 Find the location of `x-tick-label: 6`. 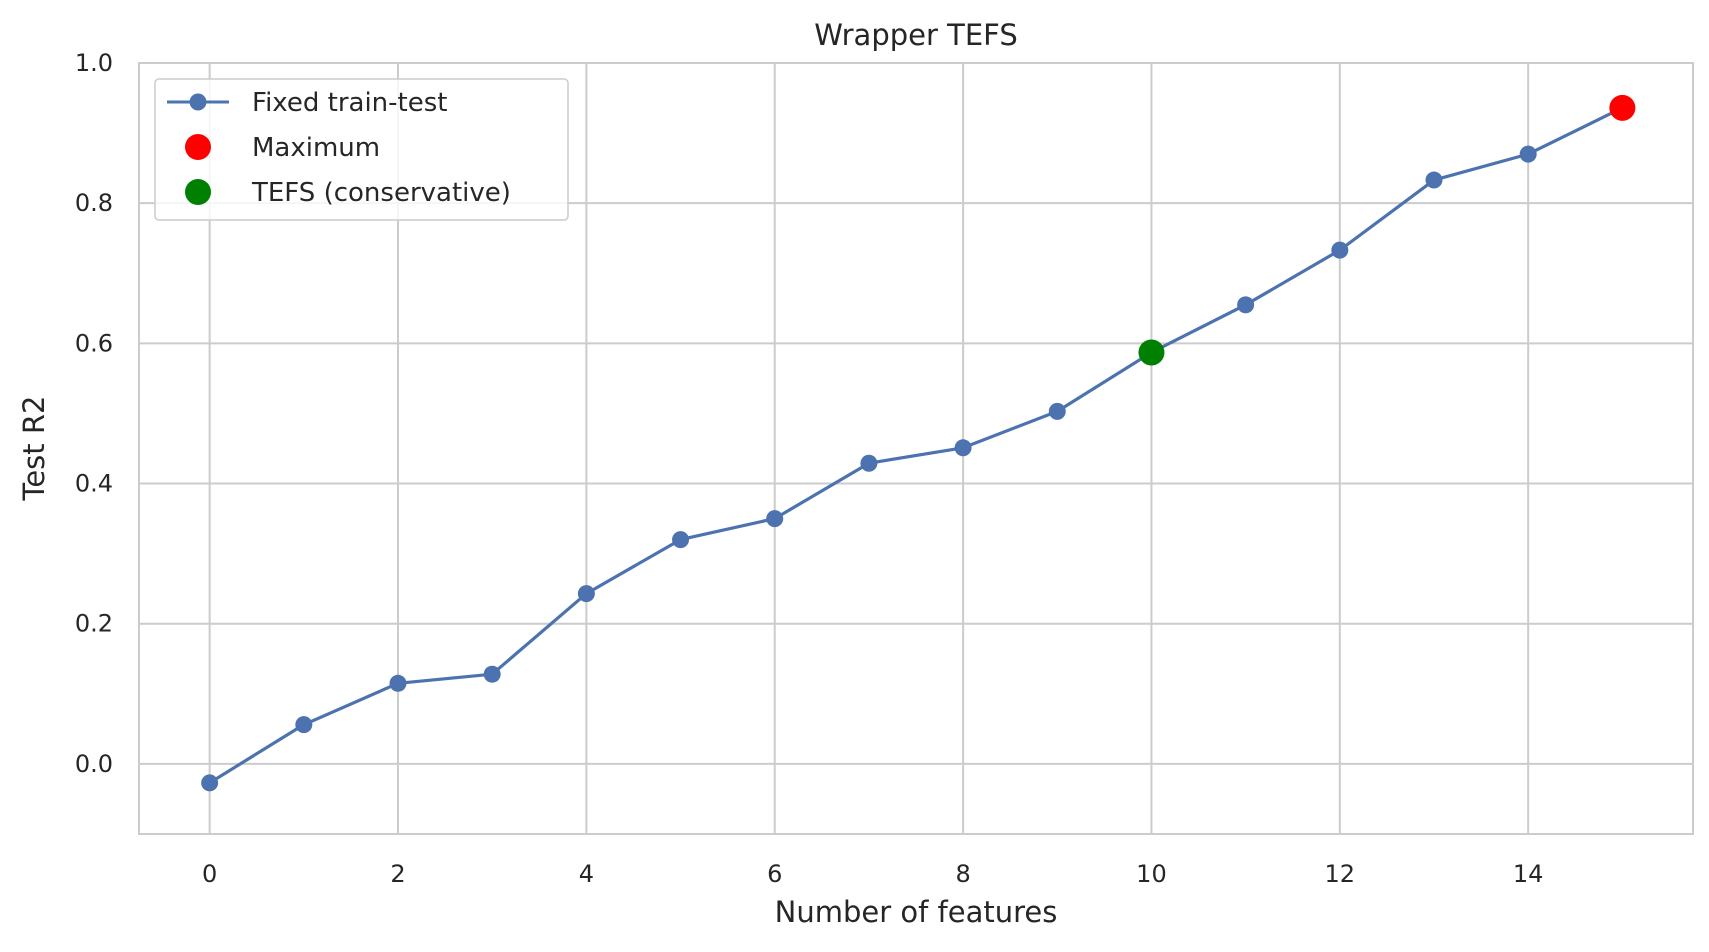

x-tick-label: 6 is located at coordinates (774, 874).